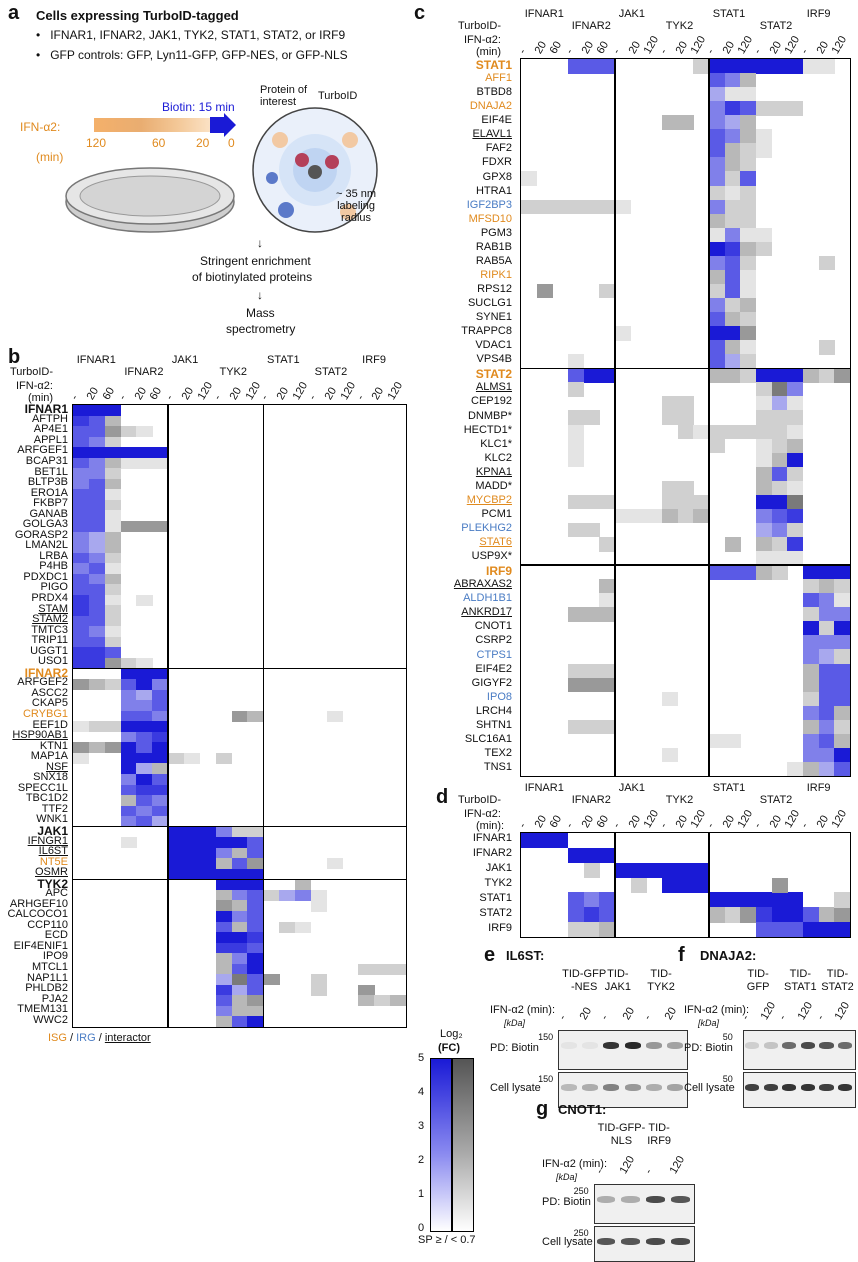  What do you see at coordinates (758, 980) in the screenshot?
I see `panel_f-lane-label: TID- GFP` at bounding box center [758, 980].